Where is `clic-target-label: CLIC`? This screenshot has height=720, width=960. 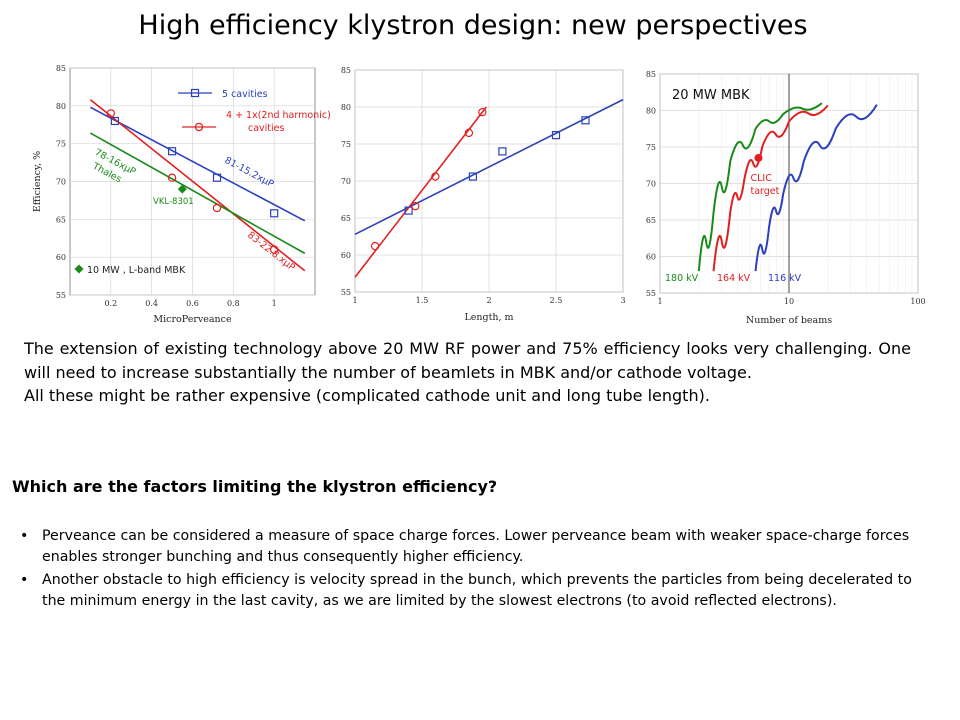
clic-target-label: CLIC is located at coordinates (761, 178).